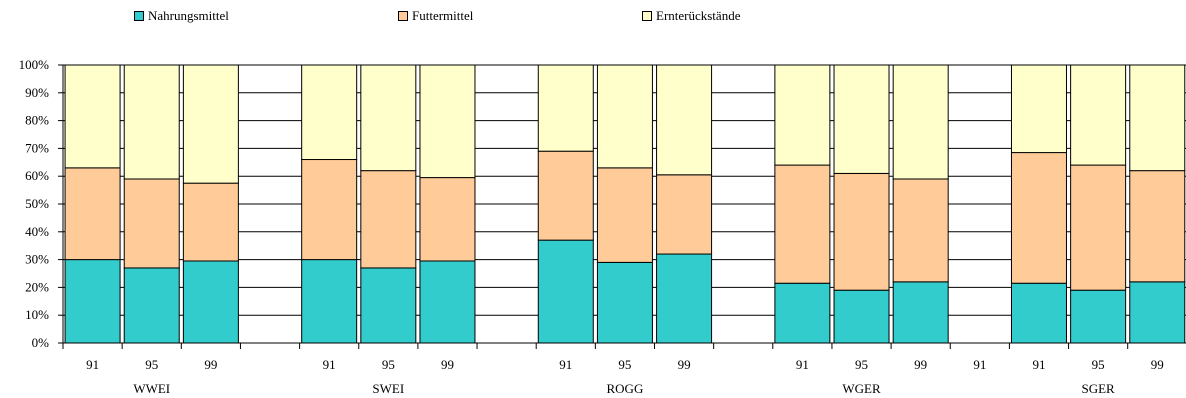 This screenshot has height=398, width=1186. What do you see at coordinates (139, 16) in the screenshot?
I see `legend-swatch-nahrungsmittel` at bounding box center [139, 16].